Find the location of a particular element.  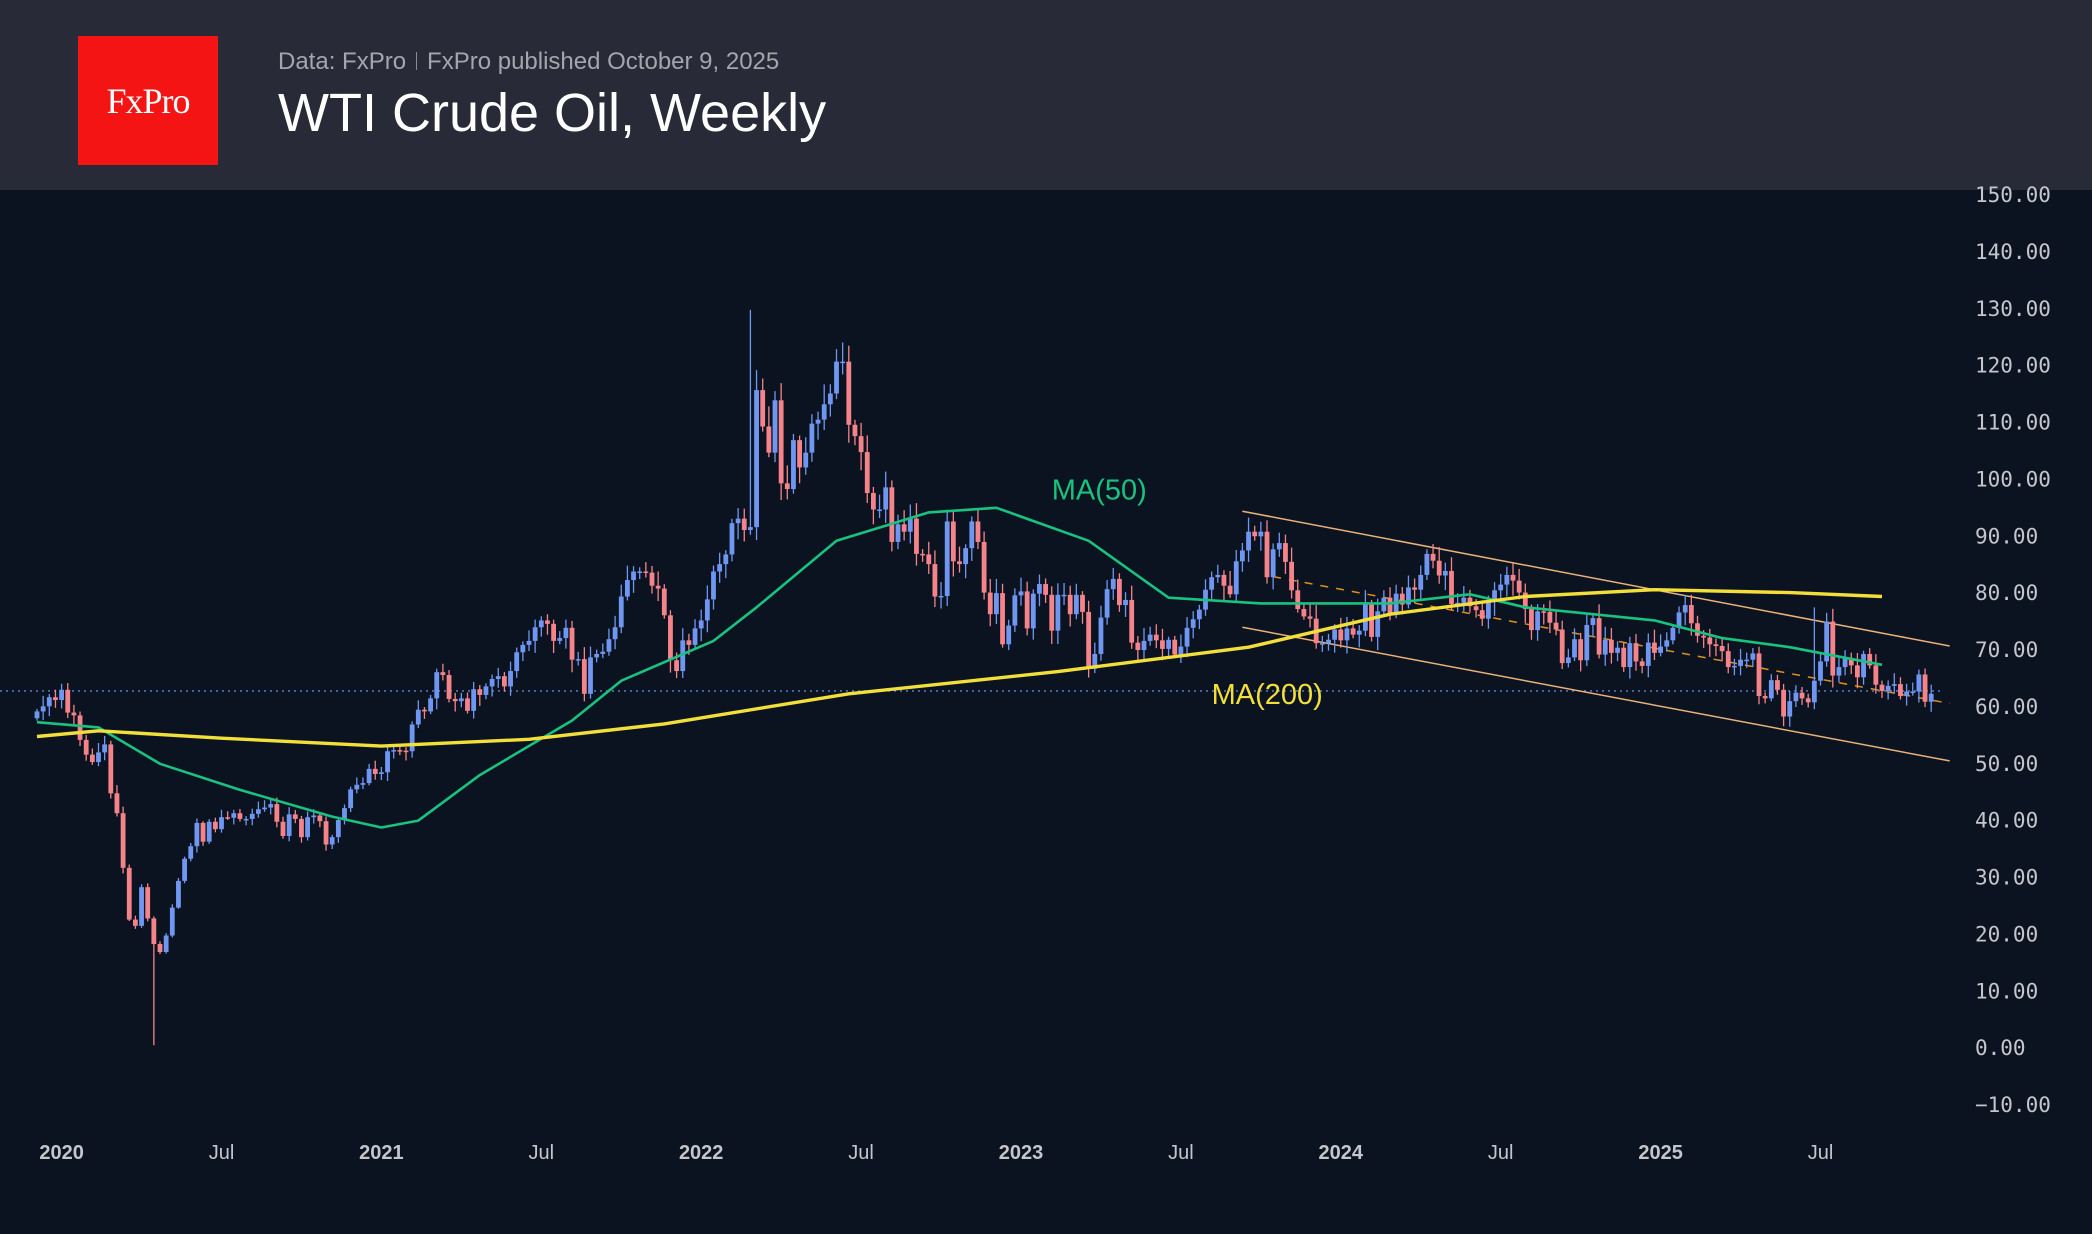

x-tick-label: Jul is located at coordinates (1501, 1153).